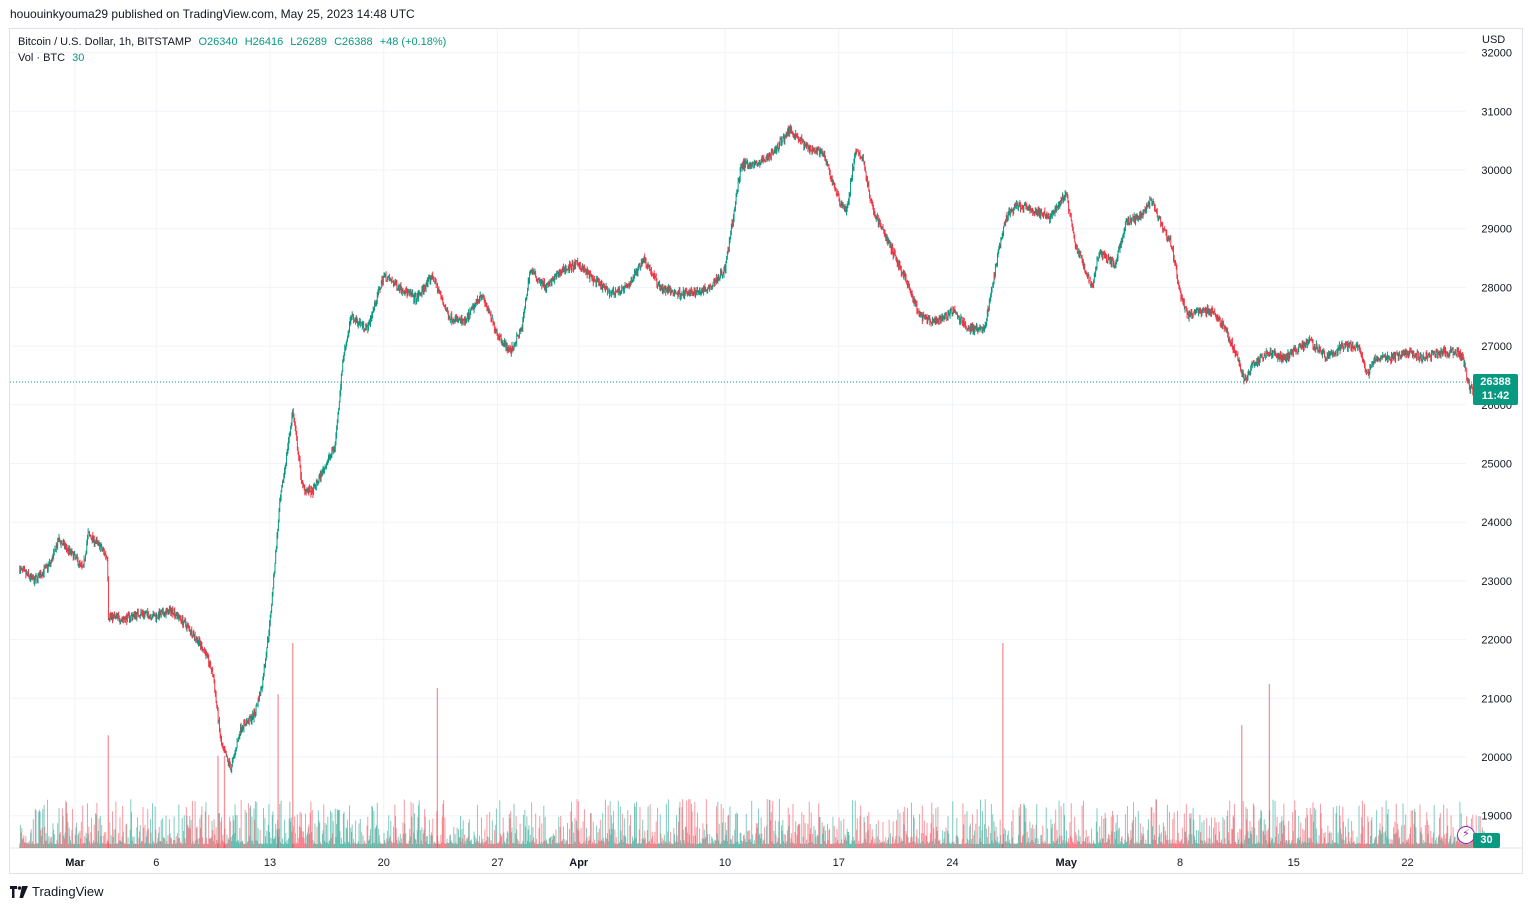  I want to click on price-tick-label: 25000, so click(1496, 465).